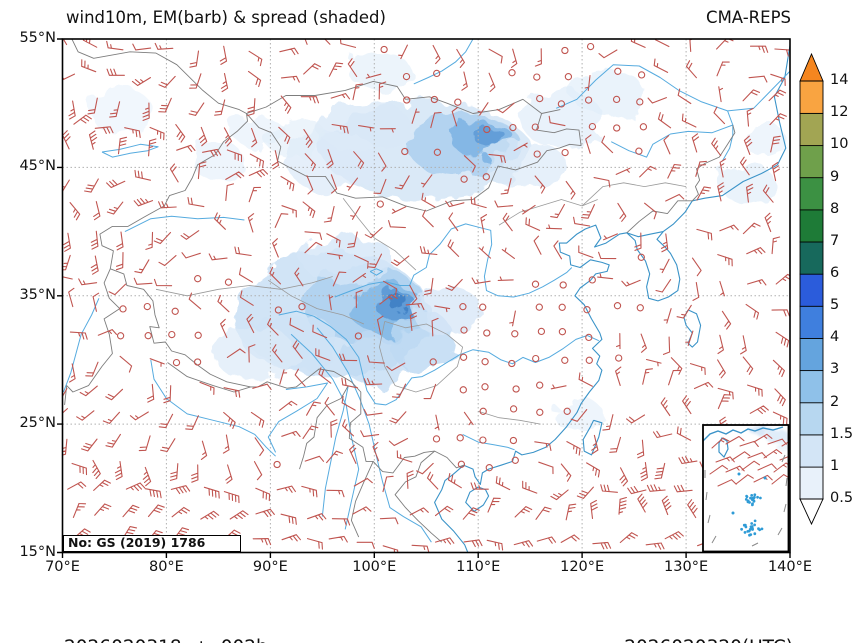 This screenshot has height=643, width=860. I want to click on colorbar-label: 14, so click(839, 80).